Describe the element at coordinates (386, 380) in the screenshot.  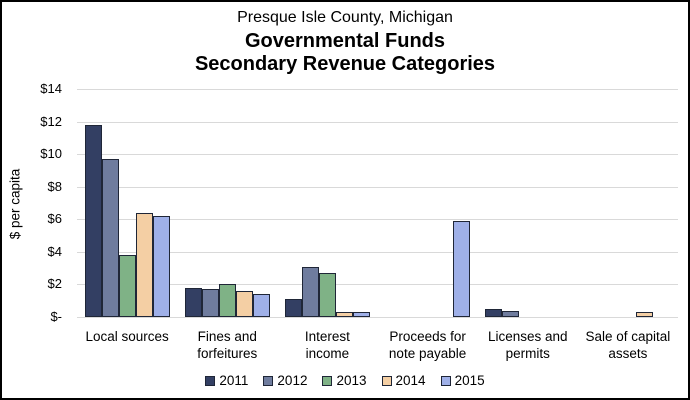
I see `legend-swatch-2014` at that location.